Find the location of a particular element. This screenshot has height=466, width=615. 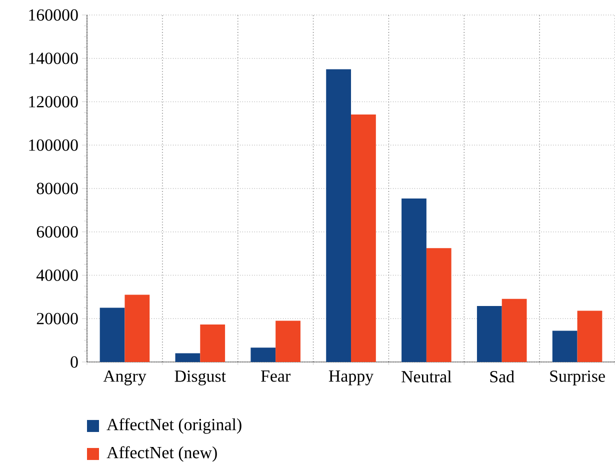

y-tick-label: 80000 is located at coordinates (57, 188).